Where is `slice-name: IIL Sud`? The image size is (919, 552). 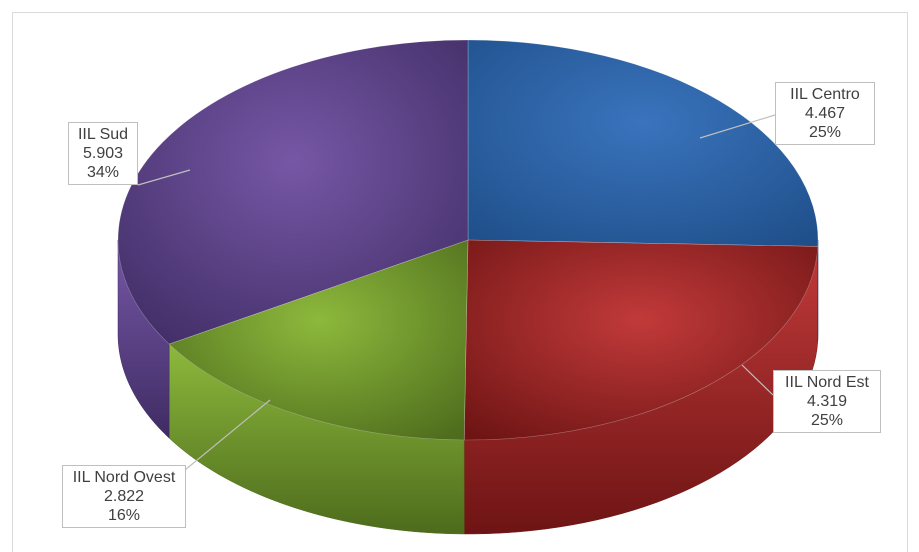
slice-name: IIL Sud is located at coordinates (103, 134).